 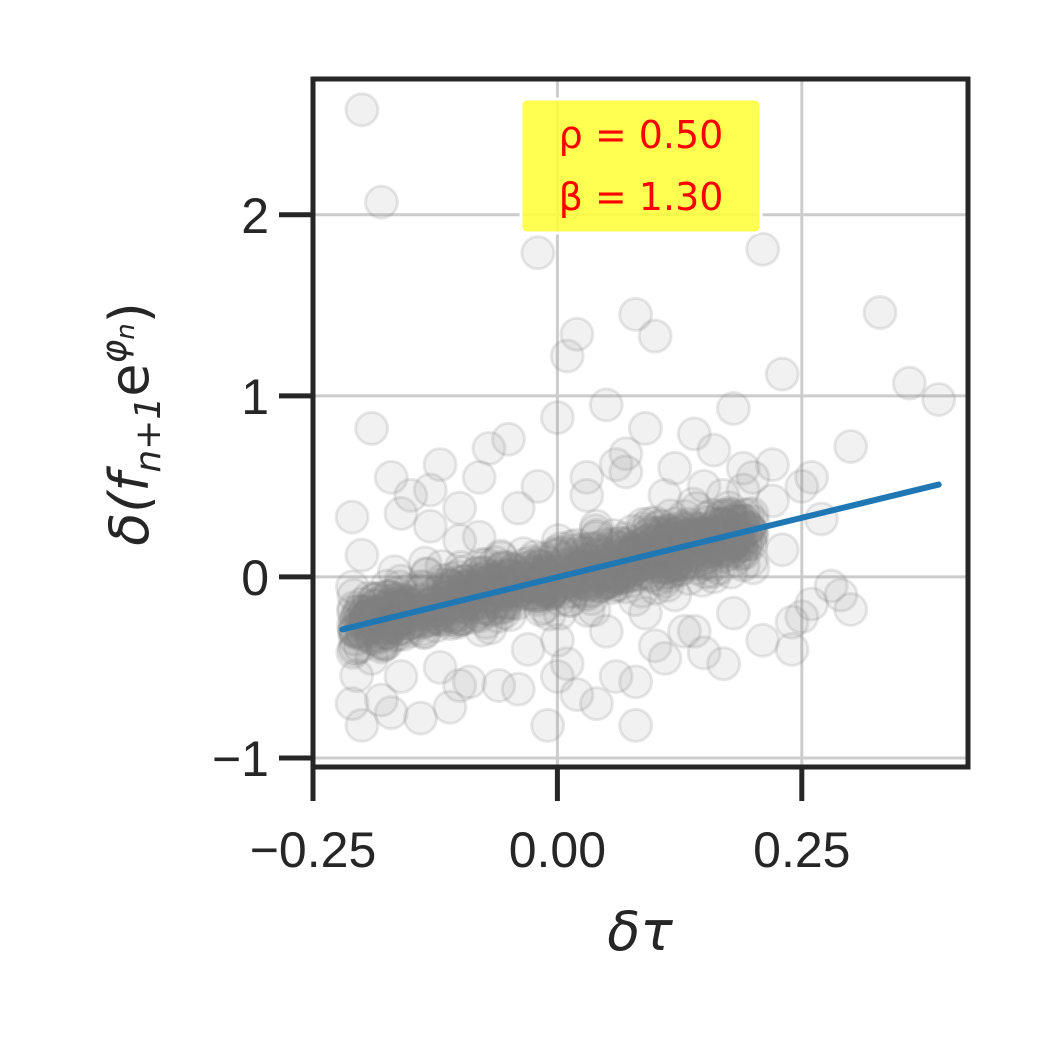 I want to click on y-label-phi: φ, so click(x=114, y=352).